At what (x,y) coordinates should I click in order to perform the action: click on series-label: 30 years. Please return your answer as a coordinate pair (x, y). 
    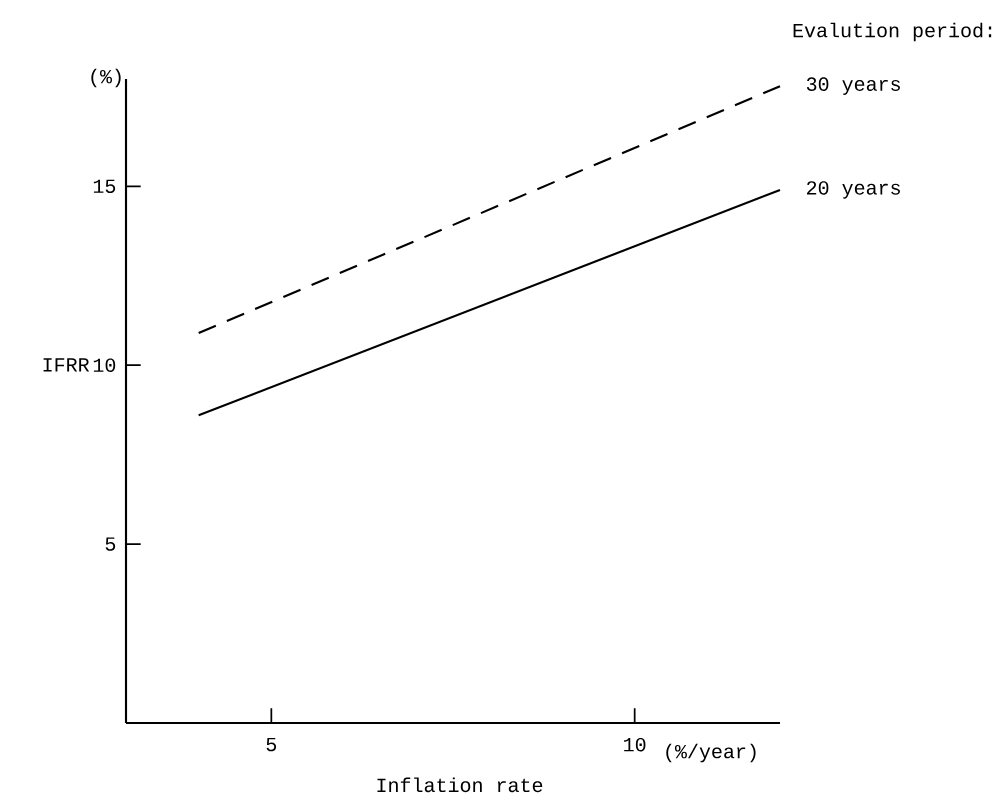
    Looking at the image, I should click on (853, 86).